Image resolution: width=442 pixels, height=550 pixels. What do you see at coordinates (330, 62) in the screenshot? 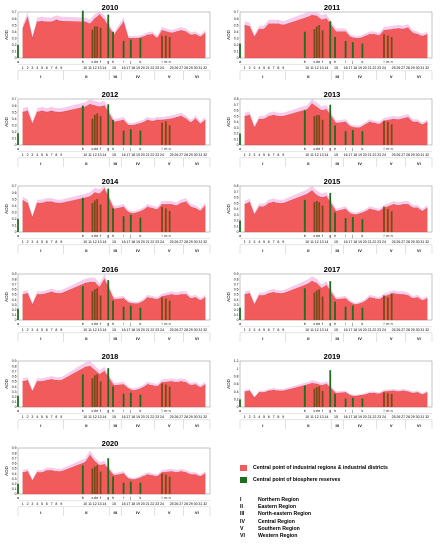
I see `biosphere-tick-label: g` at bounding box center [330, 62].